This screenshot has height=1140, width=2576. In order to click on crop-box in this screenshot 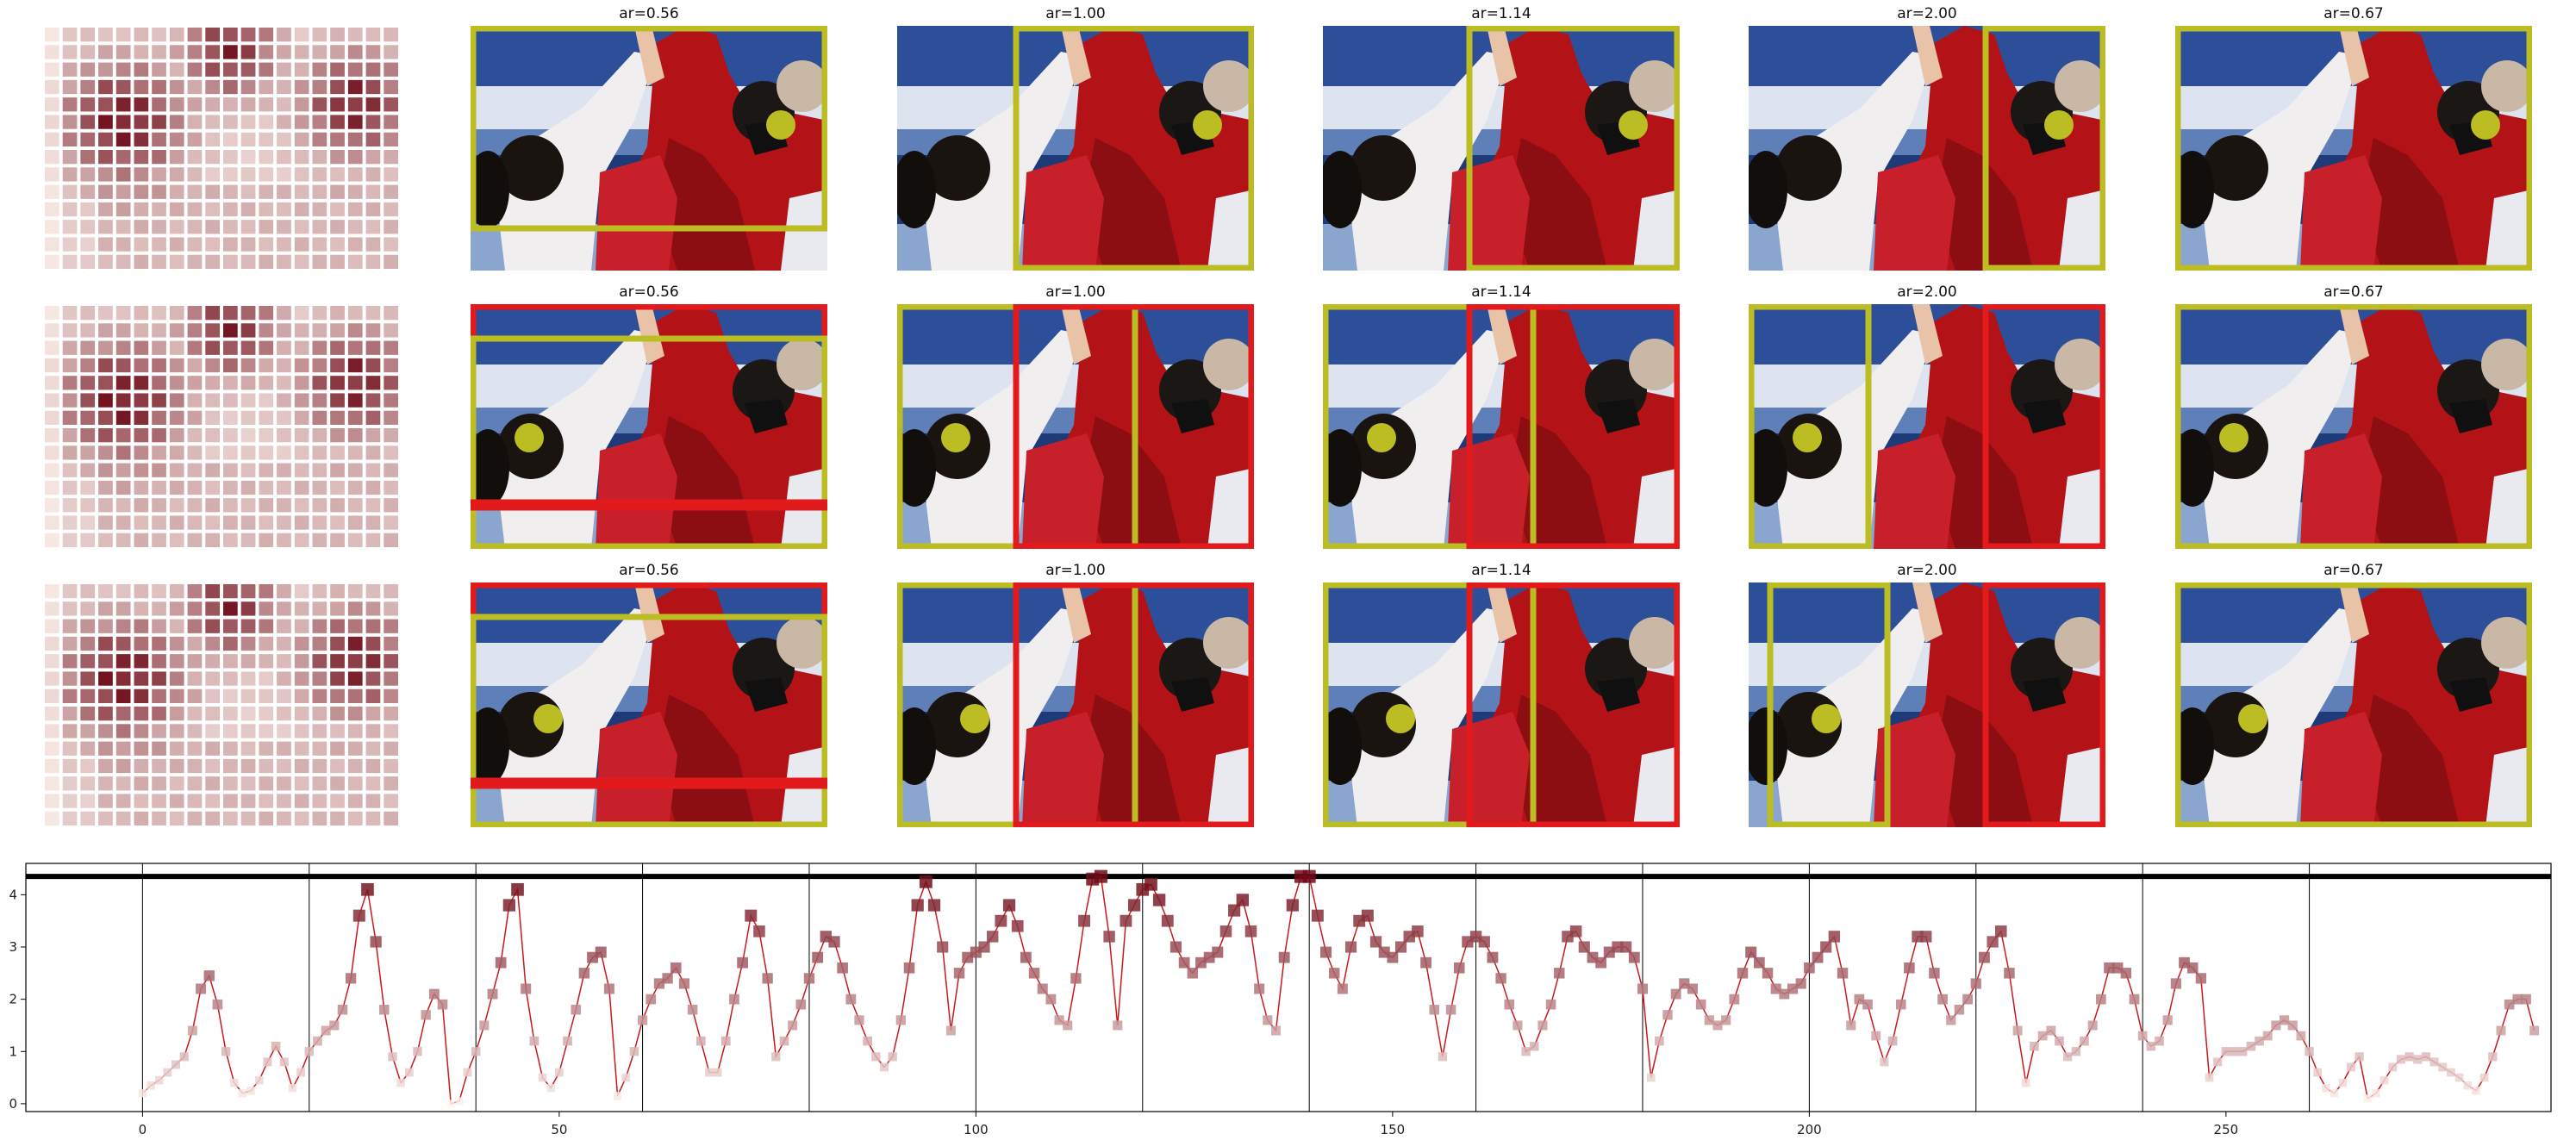, I will do `click(2043, 148)`.